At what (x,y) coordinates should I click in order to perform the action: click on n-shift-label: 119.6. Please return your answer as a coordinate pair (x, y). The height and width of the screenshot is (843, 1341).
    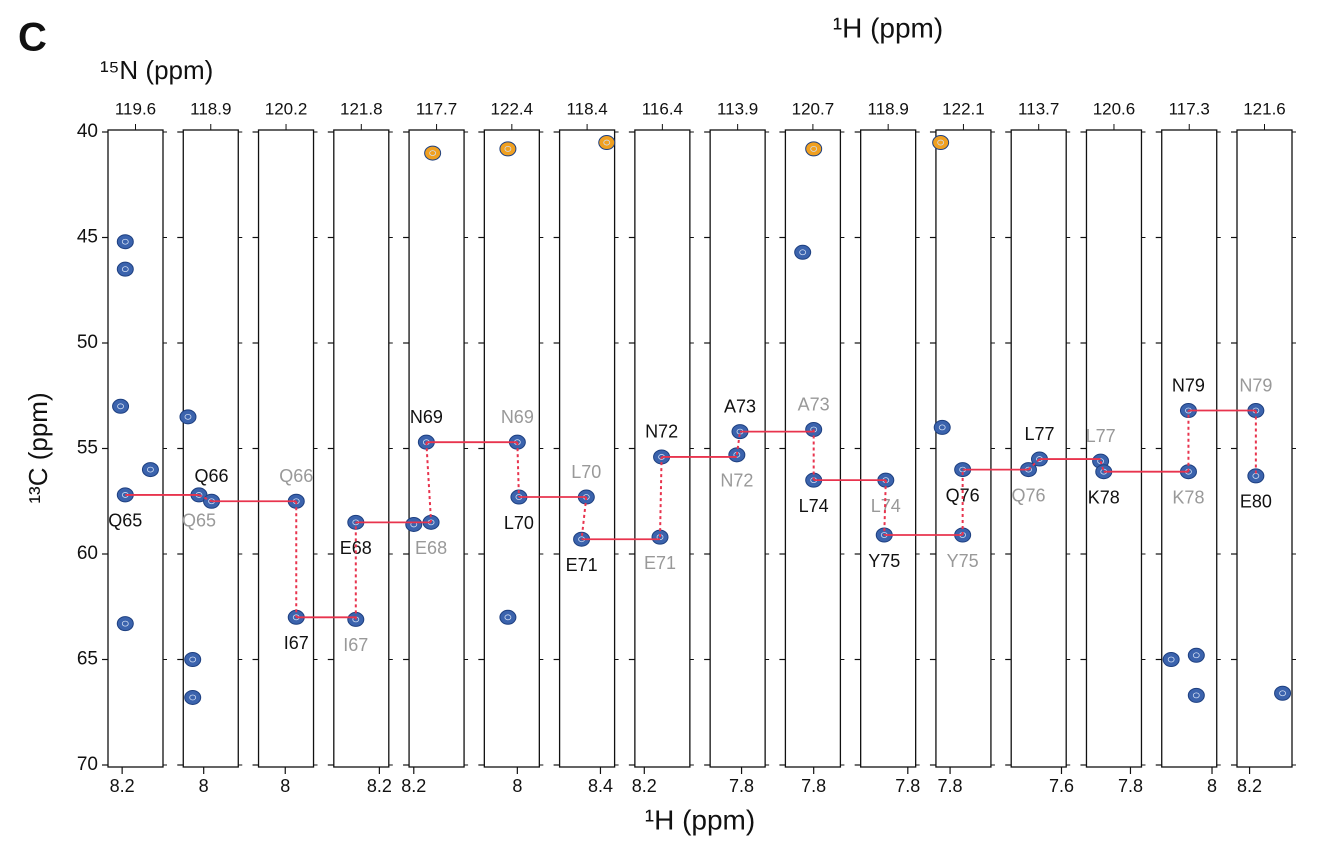
    Looking at the image, I should click on (135, 108).